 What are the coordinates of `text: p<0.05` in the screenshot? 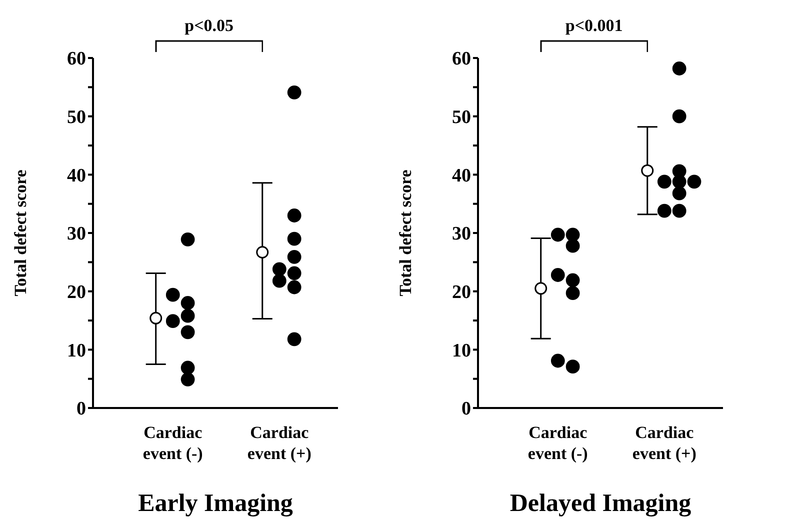 It's located at (209, 26).